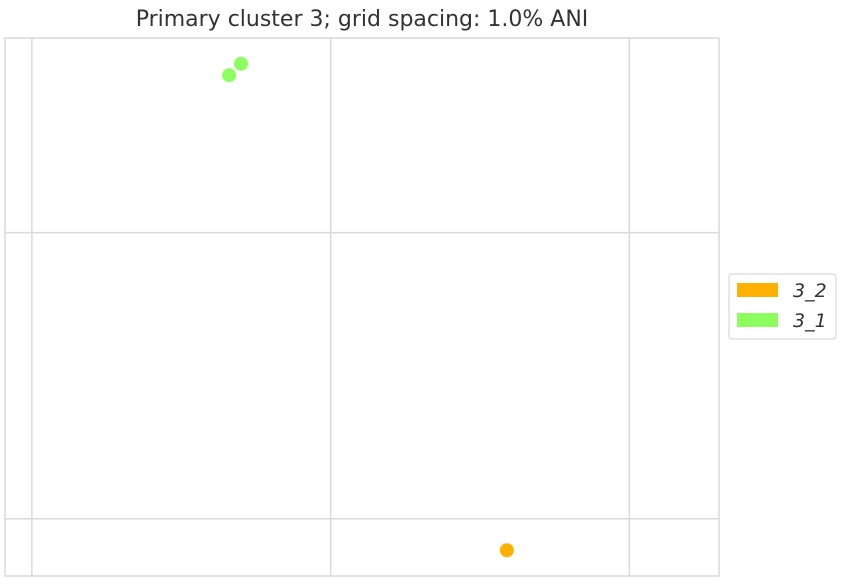  What do you see at coordinates (810, 321) in the screenshot?
I see `legend-label-3_1: 3_1` at bounding box center [810, 321].